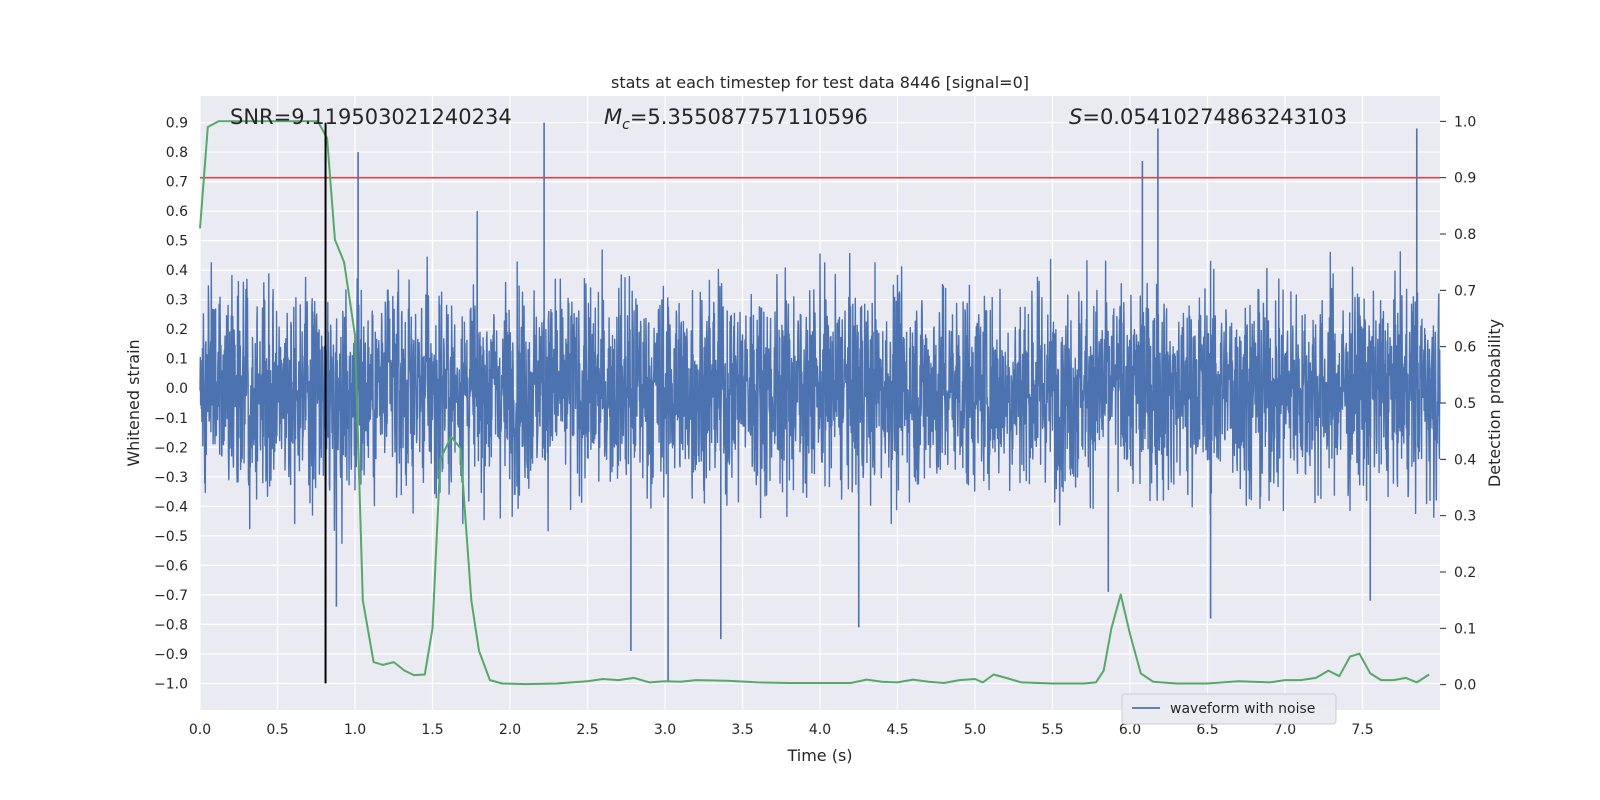  Describe the element at coordinates (177, 212) in the screenshot. I see `y-tick-label-left: 0.6` at that location.